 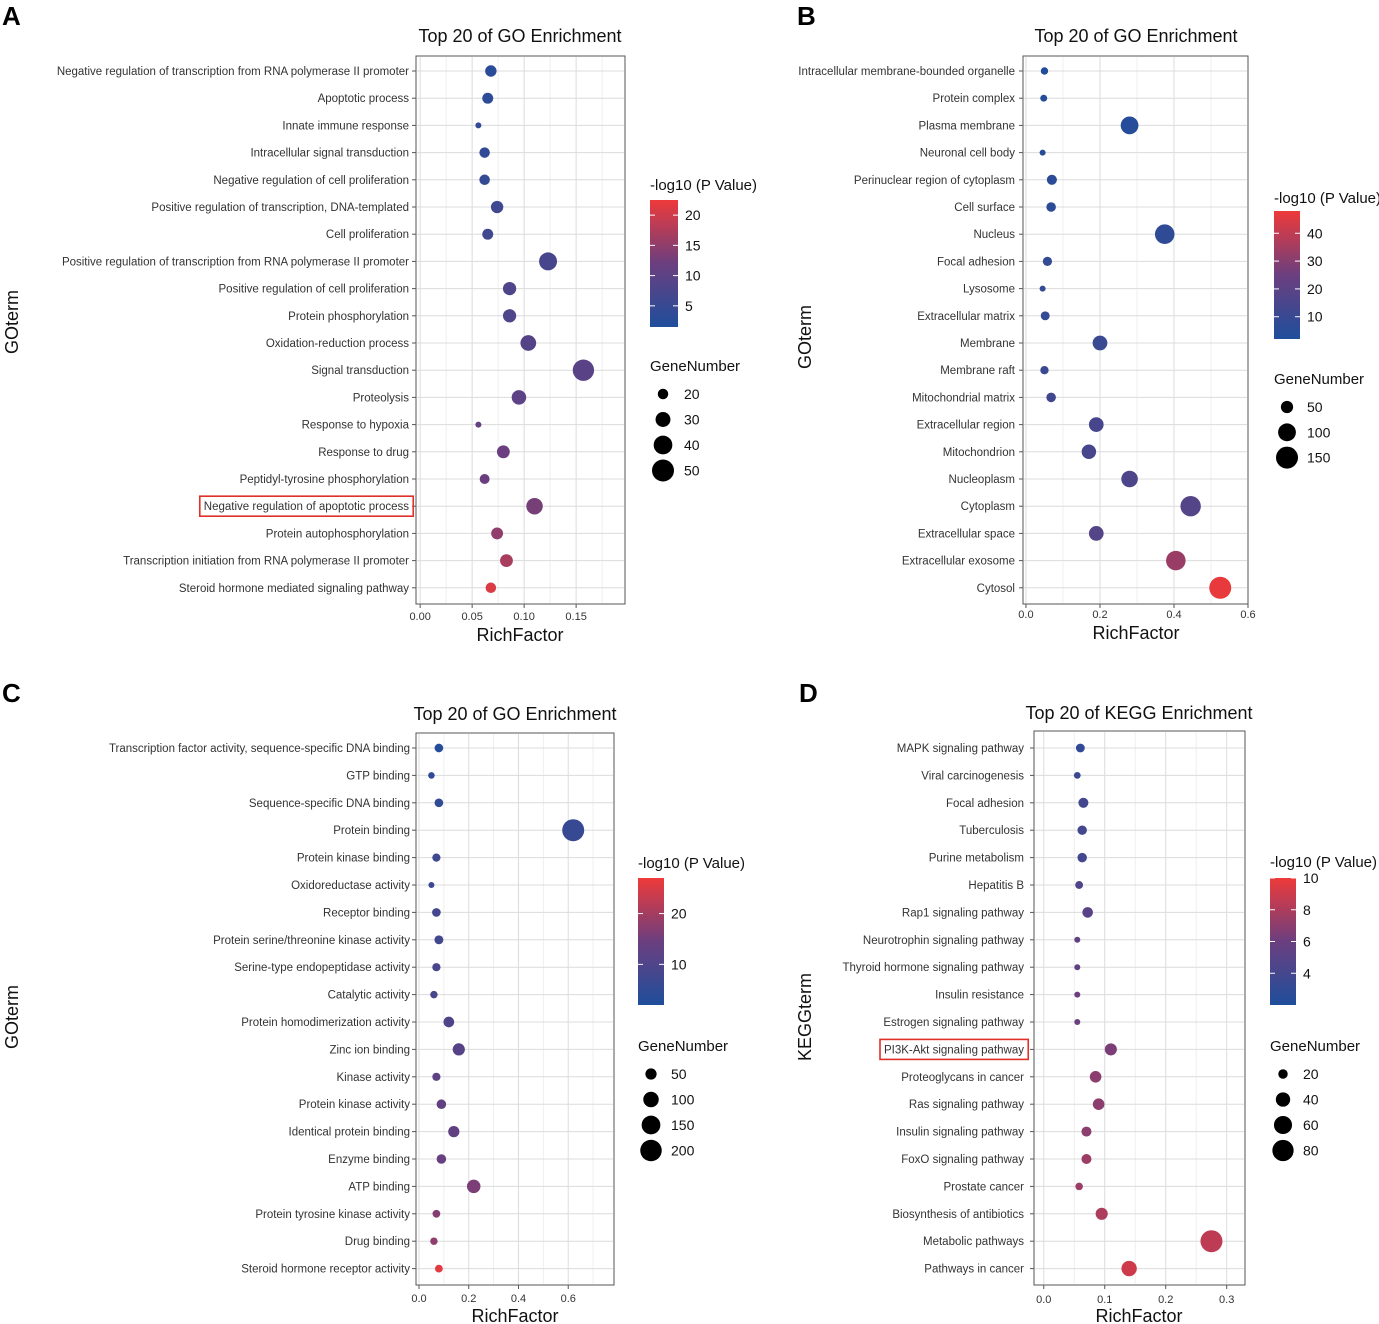 What do you see at coordinates (12, 322) in the screenshot?
I see `y-axis-title: GOterm` at bounding box center [12, 322].